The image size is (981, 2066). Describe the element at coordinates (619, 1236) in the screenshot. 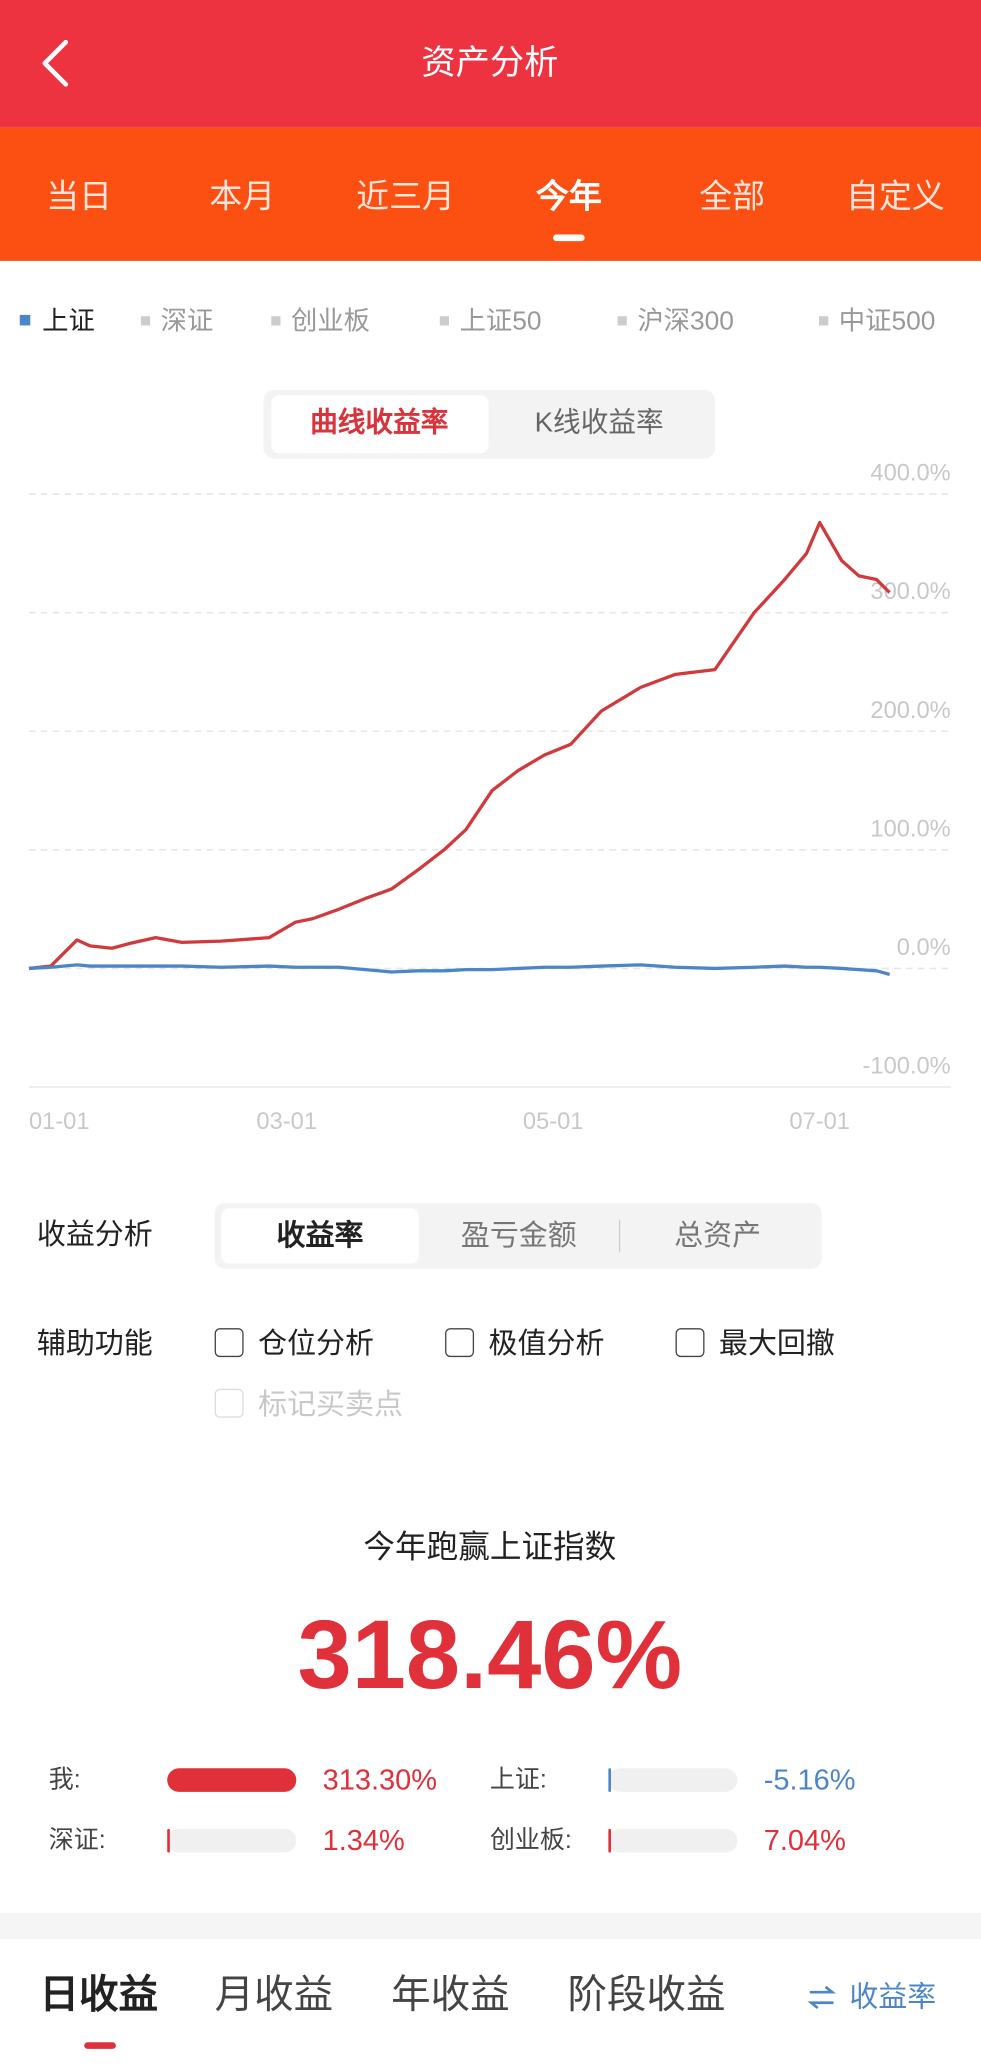

I see `divider` at that location.